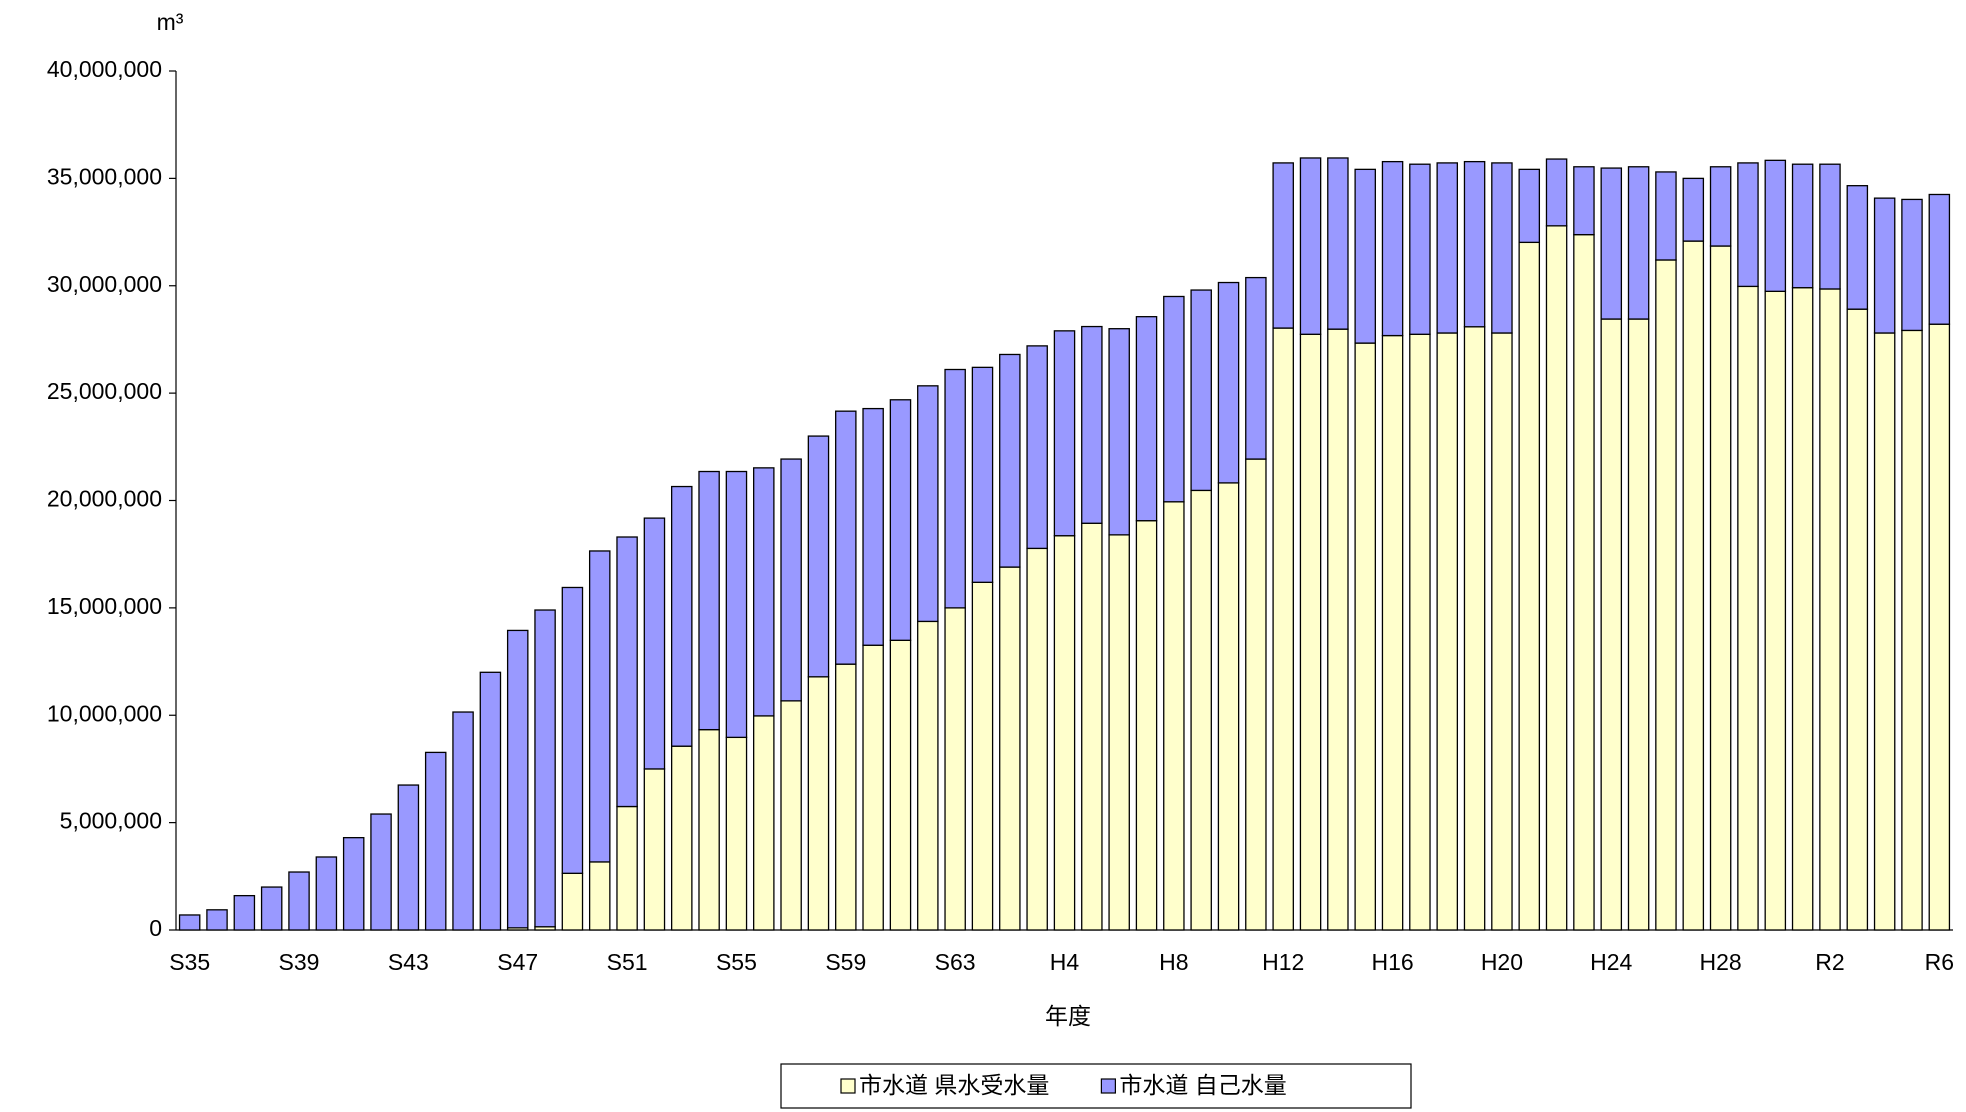  What do you see at coordinates (1502, 962) in the screenshot?
I see `x-tick-label: H20` at bounding box center [1502, 962].